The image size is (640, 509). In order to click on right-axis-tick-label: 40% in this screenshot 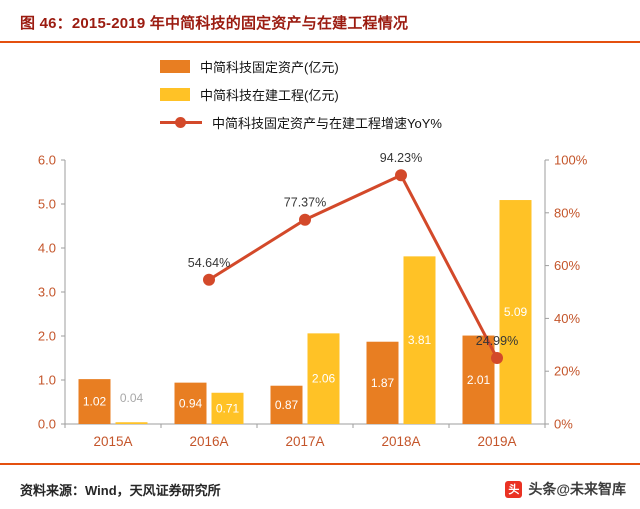, I will do `click(567, 318)`.